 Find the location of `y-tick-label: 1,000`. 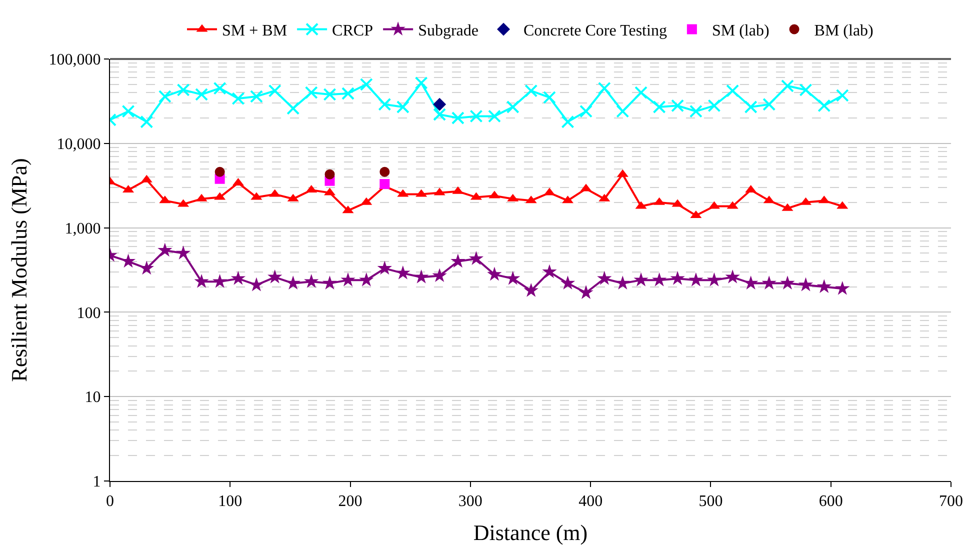

y-tick-label: 1,000 is located at coordinates (82, 229).